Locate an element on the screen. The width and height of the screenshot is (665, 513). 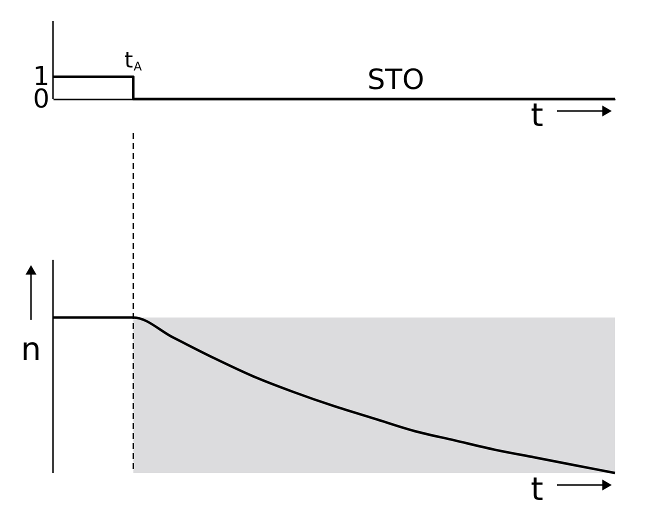
annotation: tA is located at coordinates (133, 61).